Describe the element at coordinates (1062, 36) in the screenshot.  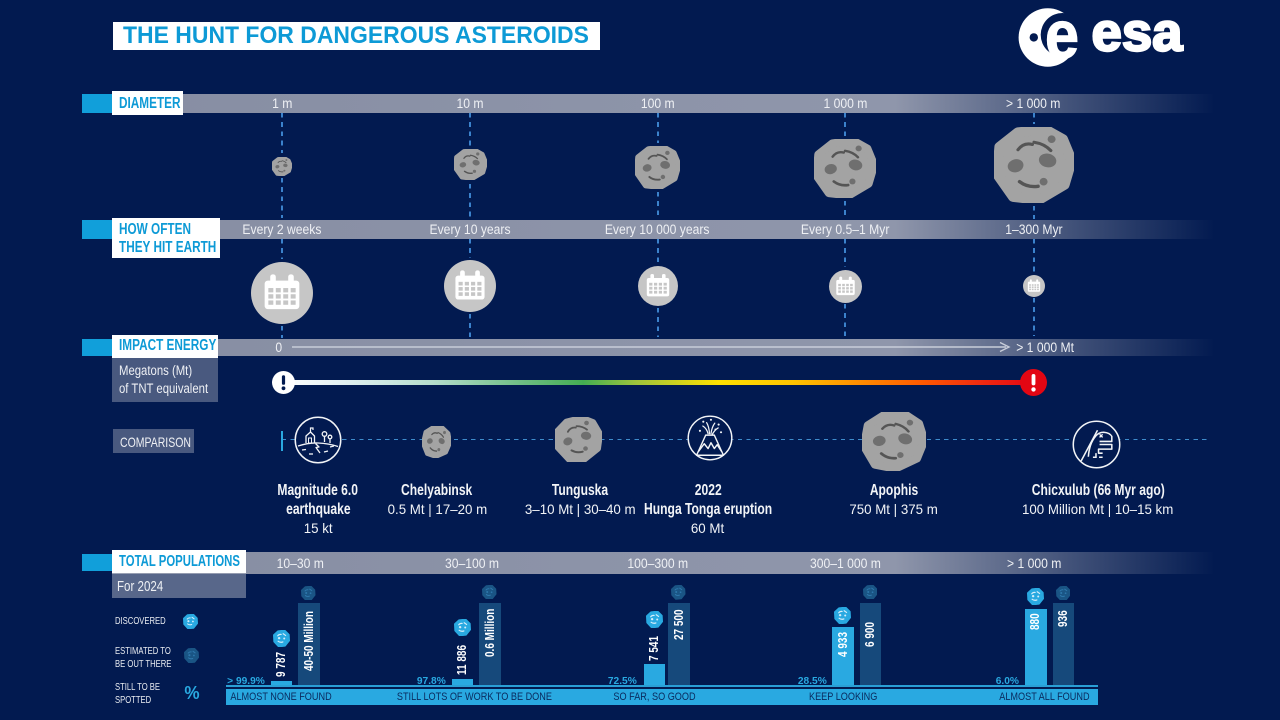
I see `svg-text: e` at that location.